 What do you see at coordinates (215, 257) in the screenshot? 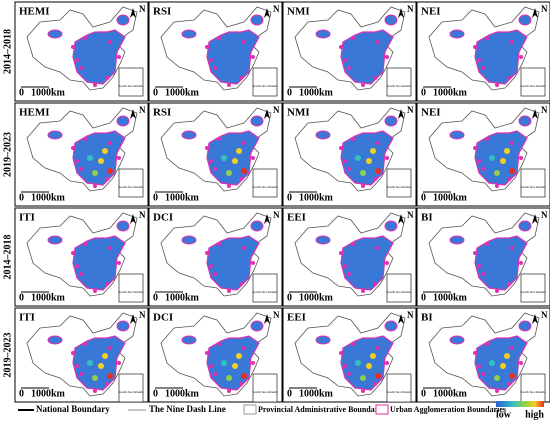
I see `map-panel: DCI N South Sea Islands 0 1000km` at bounding box center [215, 257].